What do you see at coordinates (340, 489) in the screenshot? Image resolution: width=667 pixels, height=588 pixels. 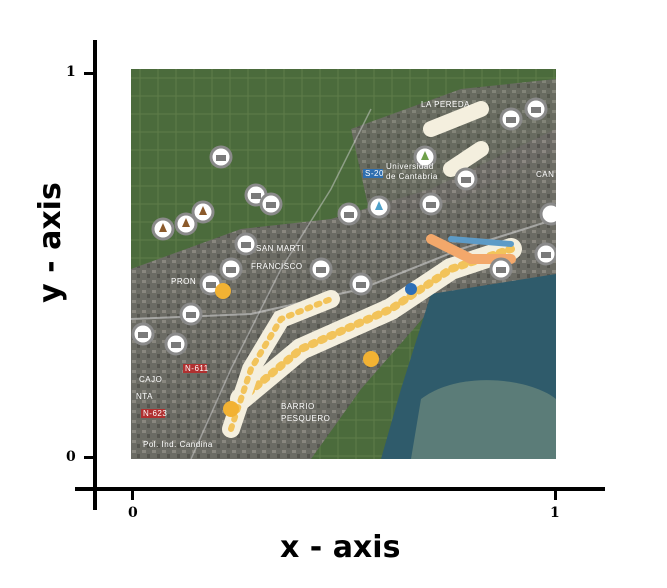 I see `x-axis-line` at bounding box center [340, 489].